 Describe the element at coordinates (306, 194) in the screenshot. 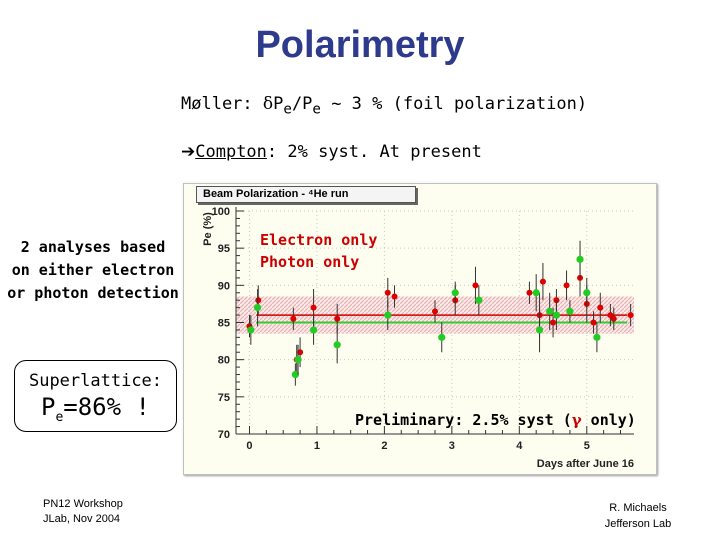

I see `chart-title: Beam Polarization - ⁴He run` at that location.